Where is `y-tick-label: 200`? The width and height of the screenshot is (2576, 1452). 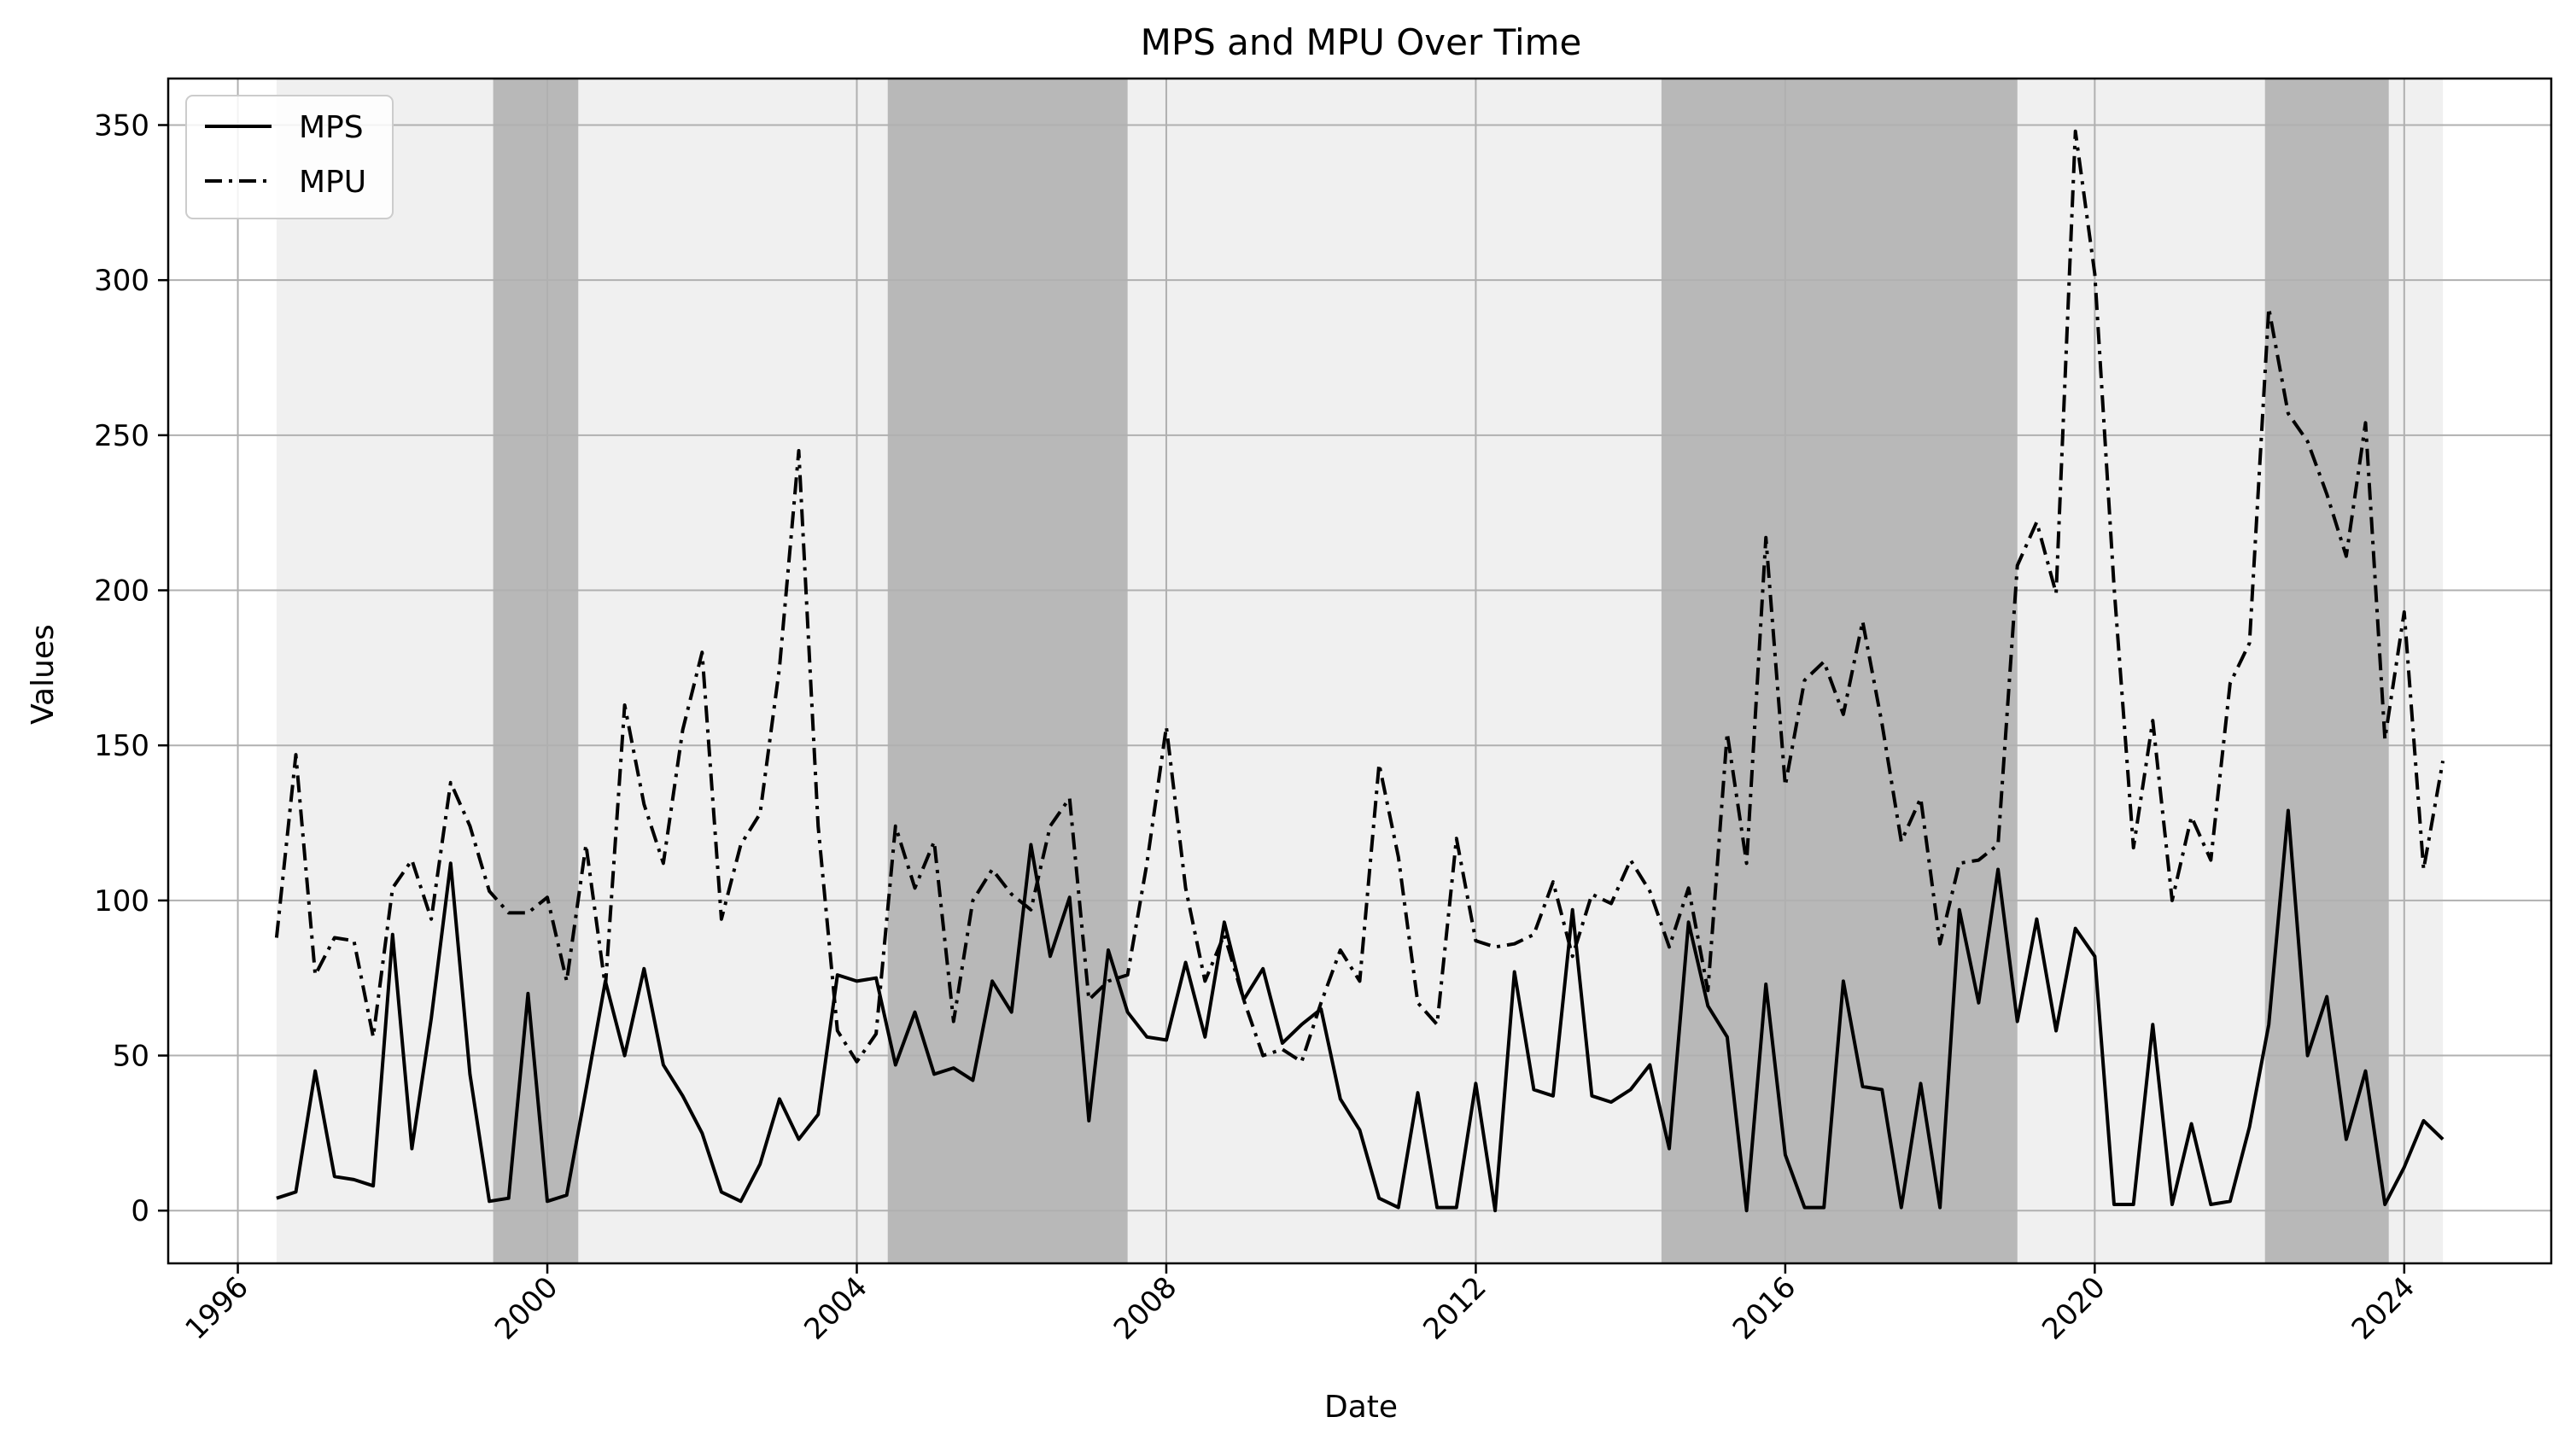 y-tick-label: 200 is located at coordinates (121, 591).